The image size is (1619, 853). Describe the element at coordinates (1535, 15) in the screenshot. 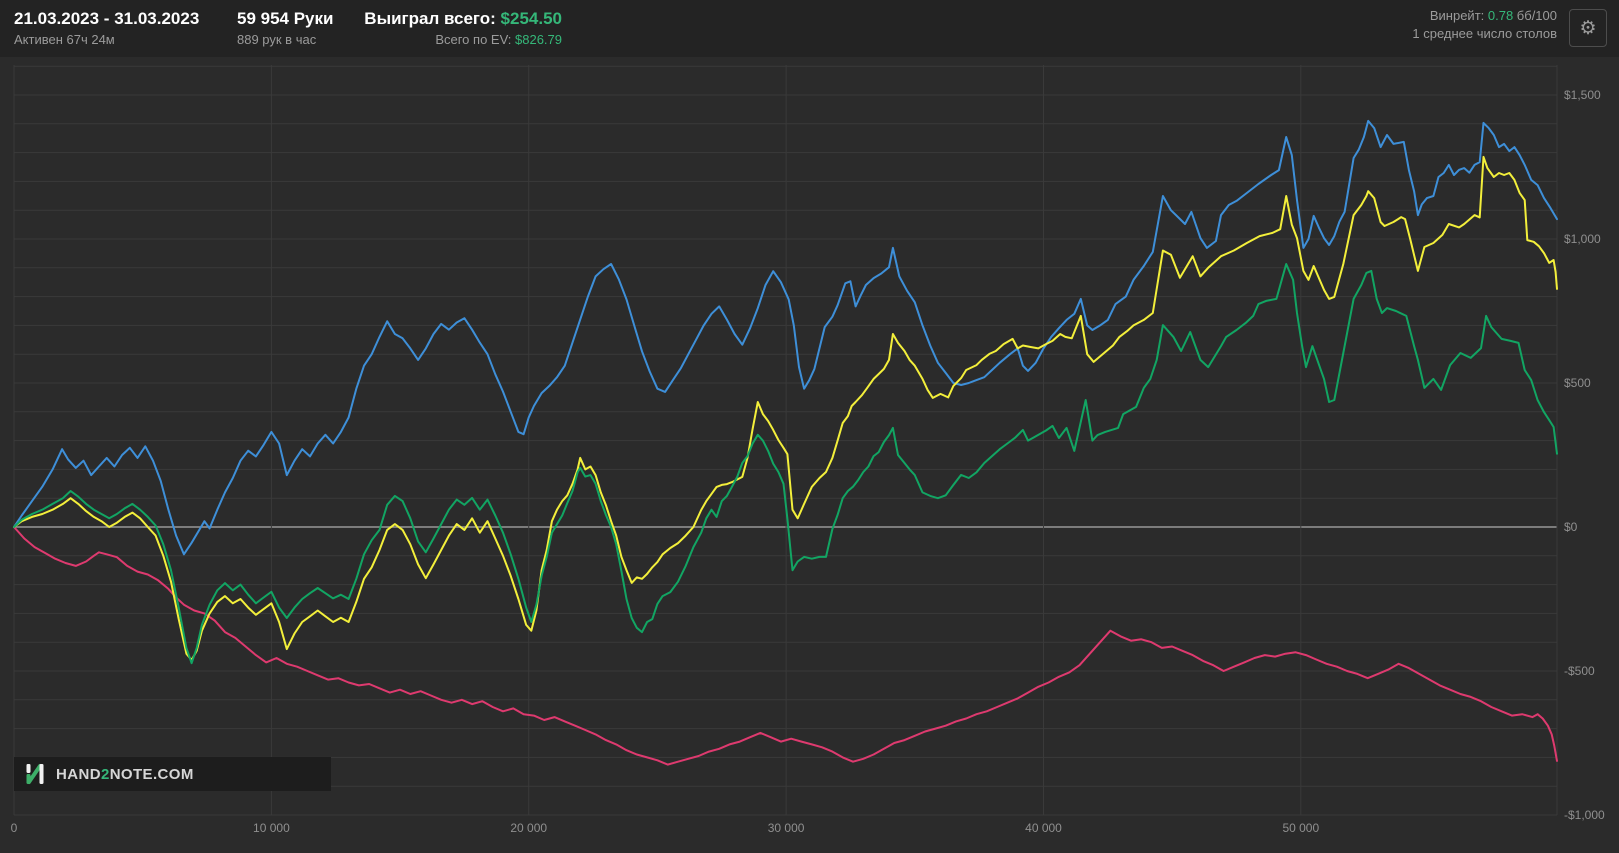

I see `winrate-units: бб/100` at that location.